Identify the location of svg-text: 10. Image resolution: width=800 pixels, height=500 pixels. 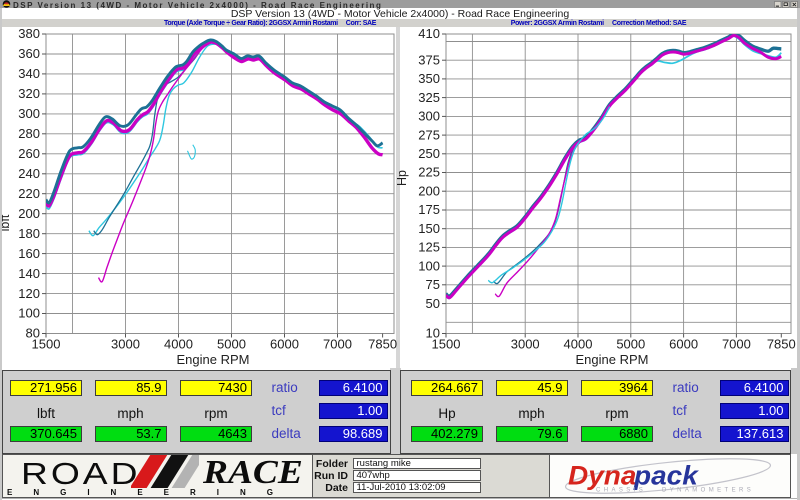
(433, 333).